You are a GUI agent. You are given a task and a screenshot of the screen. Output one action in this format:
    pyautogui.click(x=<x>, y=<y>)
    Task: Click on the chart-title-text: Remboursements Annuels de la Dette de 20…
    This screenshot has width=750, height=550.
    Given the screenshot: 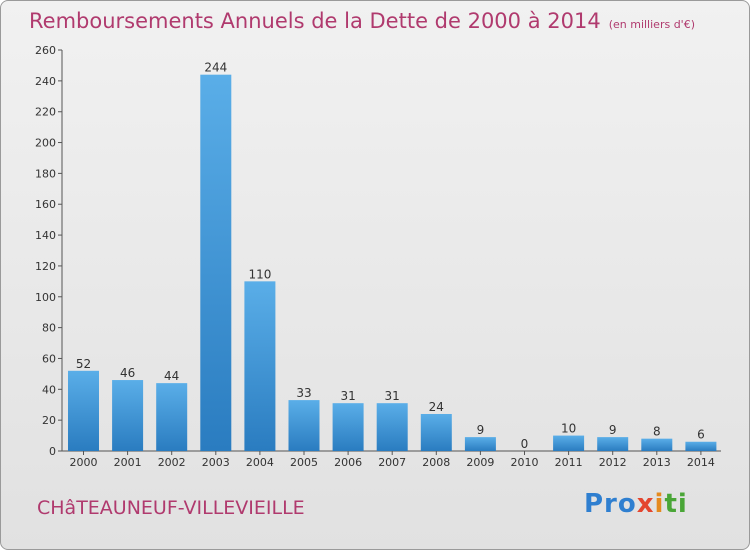 What is the action you would take?
    pyautogui.click(x=315, y=21)
    